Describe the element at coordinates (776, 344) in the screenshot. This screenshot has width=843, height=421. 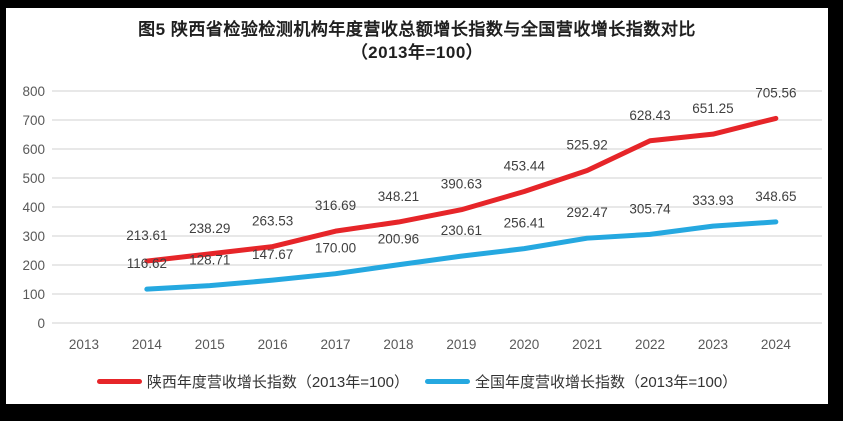
I see `x-axis-tick-label: 2024` at that location.